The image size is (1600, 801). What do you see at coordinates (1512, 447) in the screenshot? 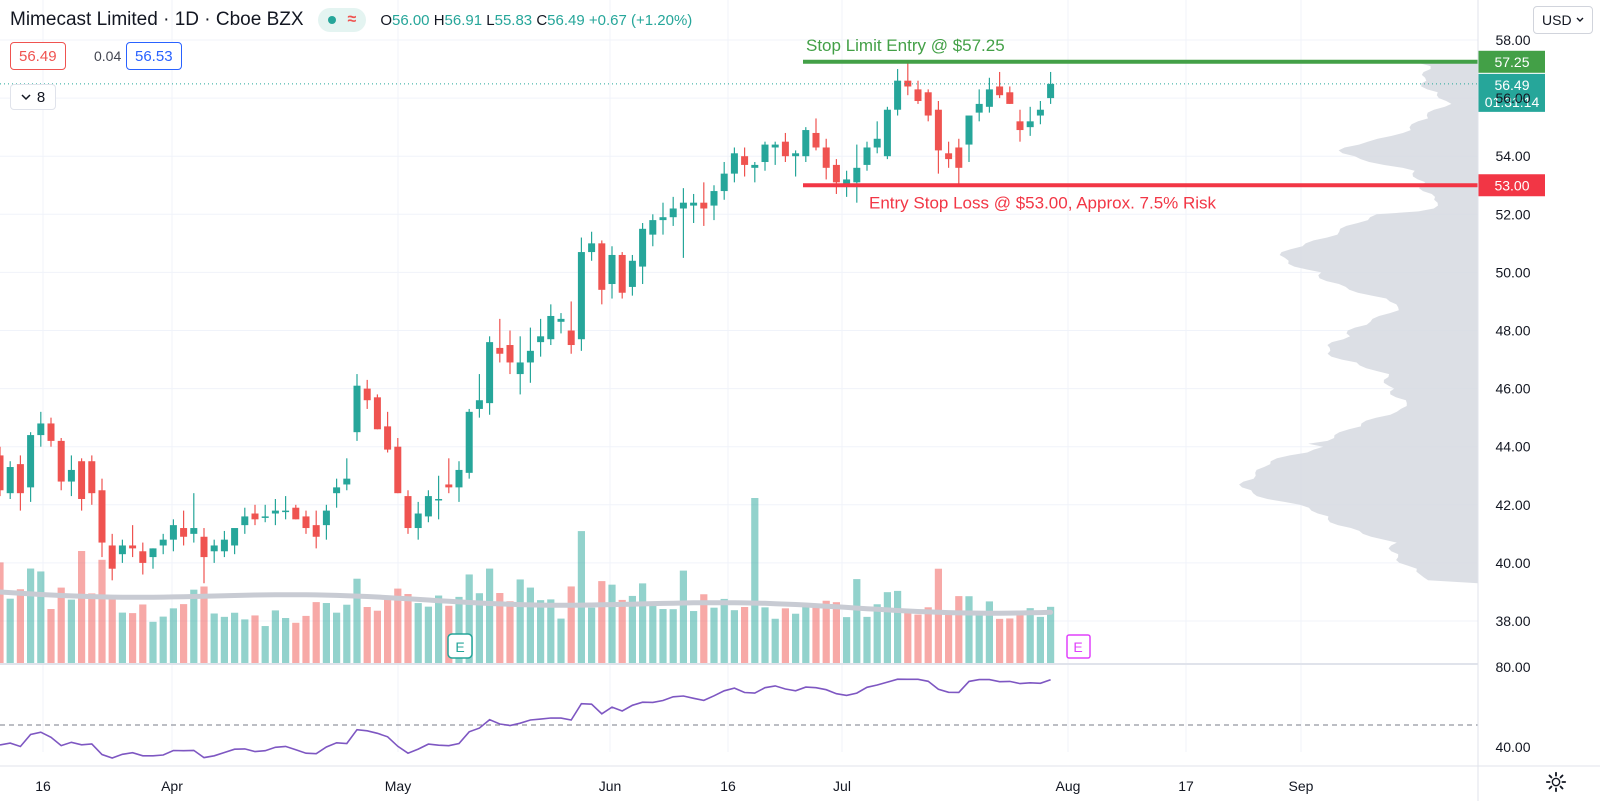
I see `y-tick-label: 44.00` at bounding box center [1512, 447].